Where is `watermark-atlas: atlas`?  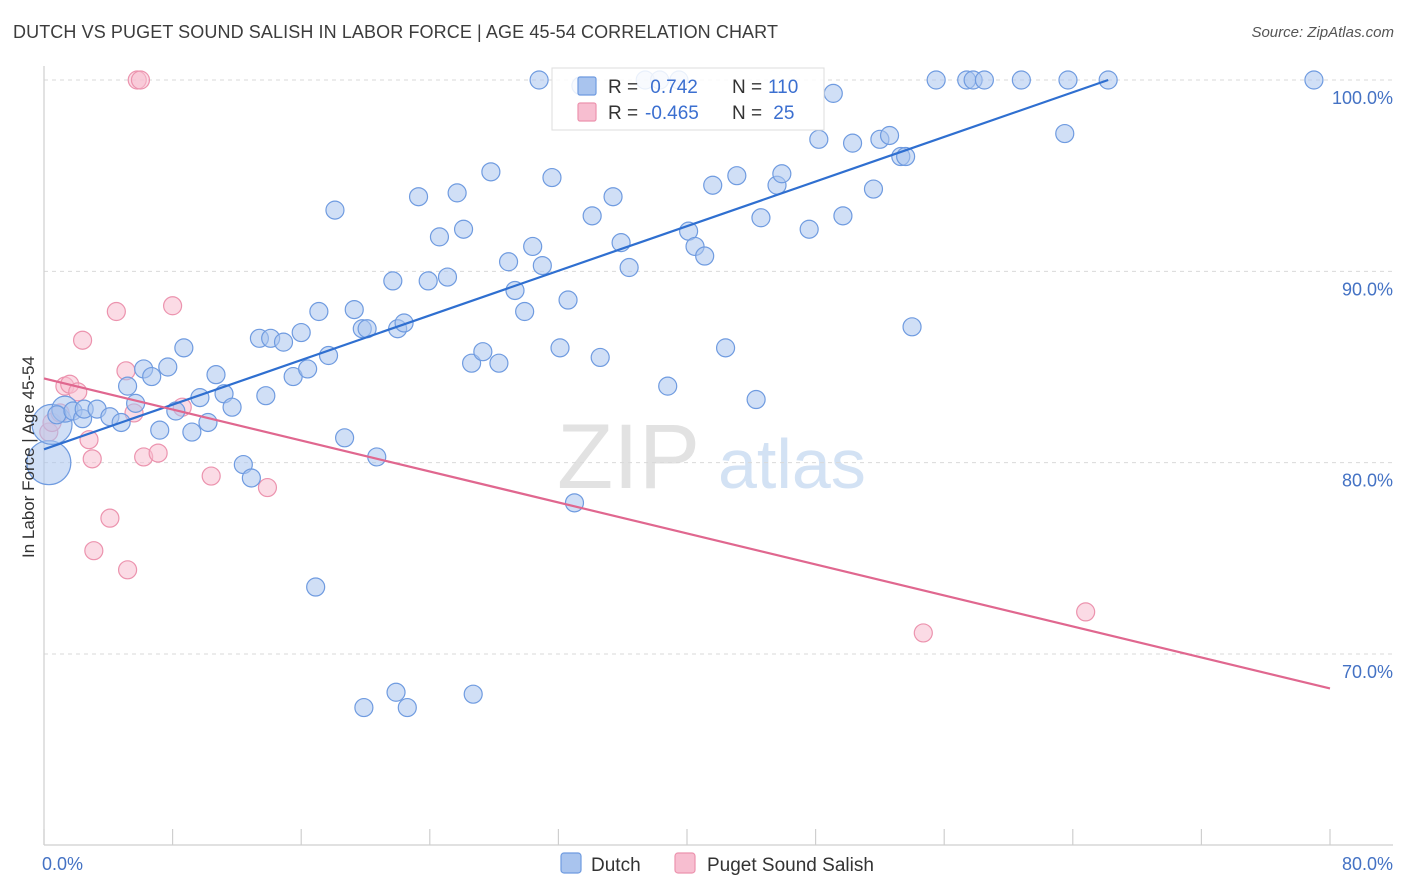 watermark-atlas: atlas is located at coordinates (792, 464).